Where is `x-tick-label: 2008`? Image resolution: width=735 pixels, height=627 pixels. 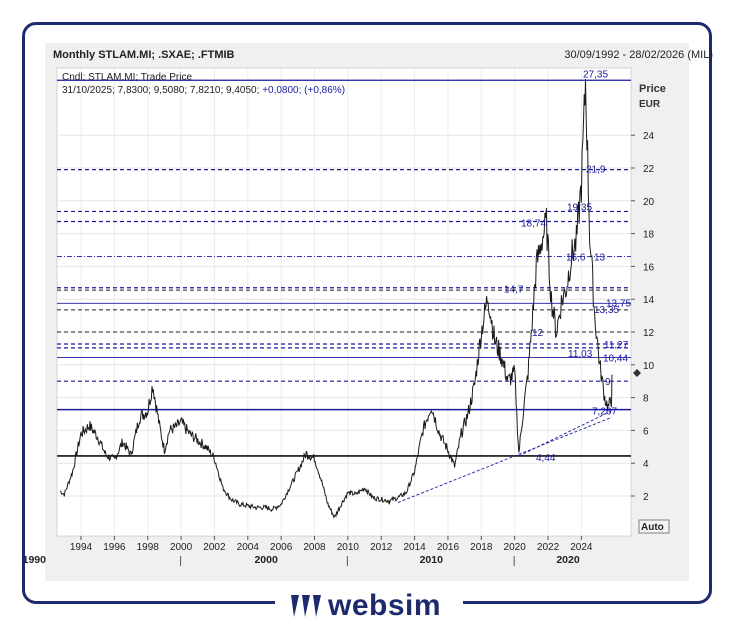 x-tick-label: 2008 is located at coordinates (314, 547).